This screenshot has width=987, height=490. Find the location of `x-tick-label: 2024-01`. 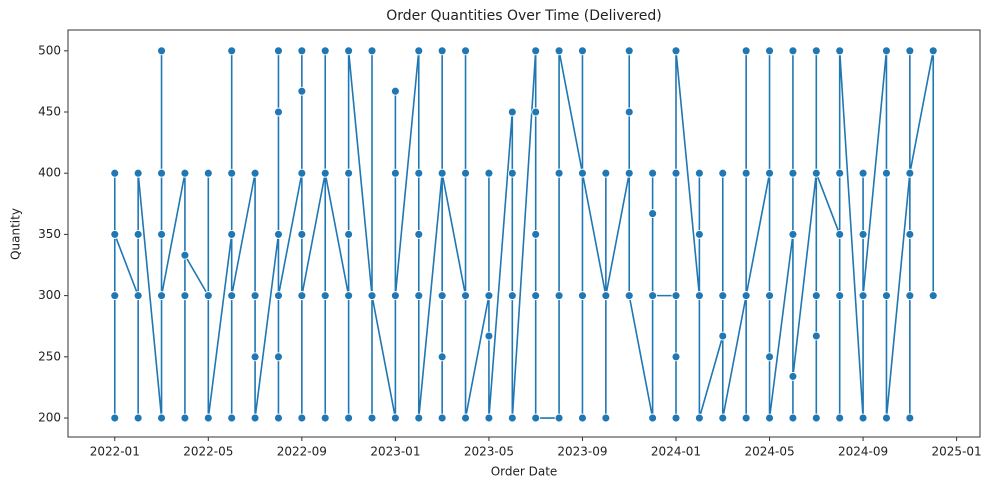

x-tick-label: 2024-01 is located at coordinates (676, 452).